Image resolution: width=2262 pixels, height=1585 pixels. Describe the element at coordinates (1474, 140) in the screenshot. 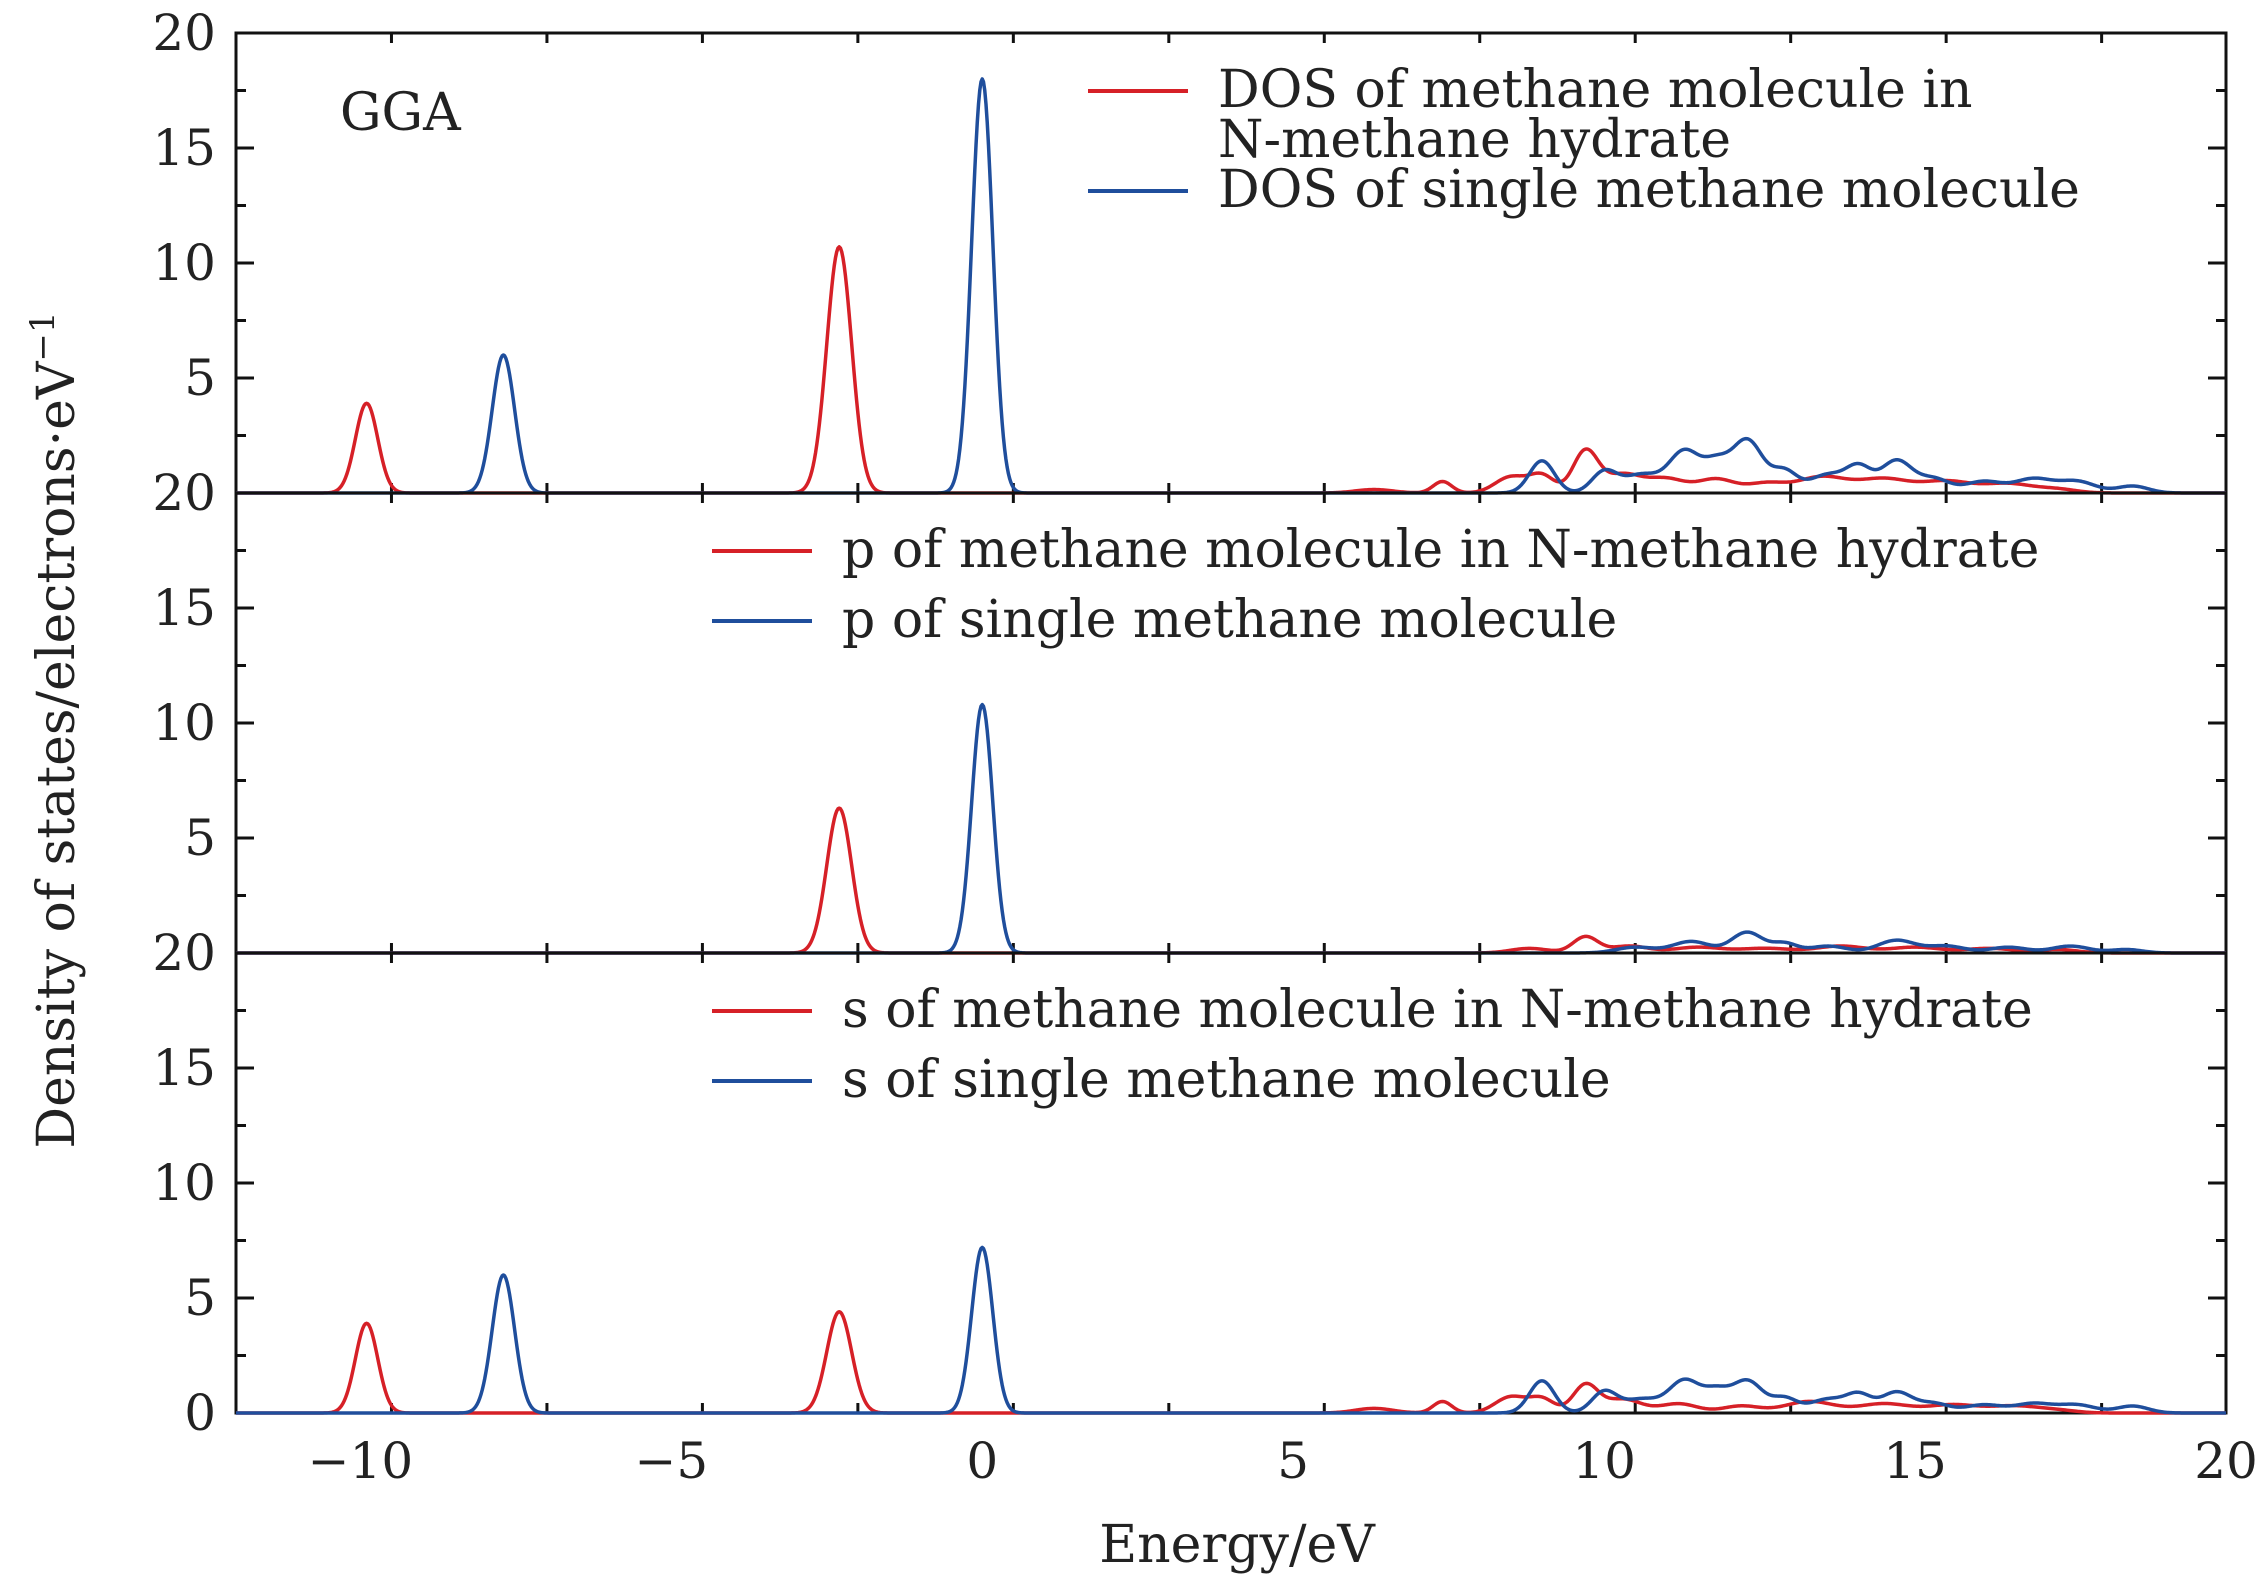

I see `legend-label: N-methane hydrate` at that location.